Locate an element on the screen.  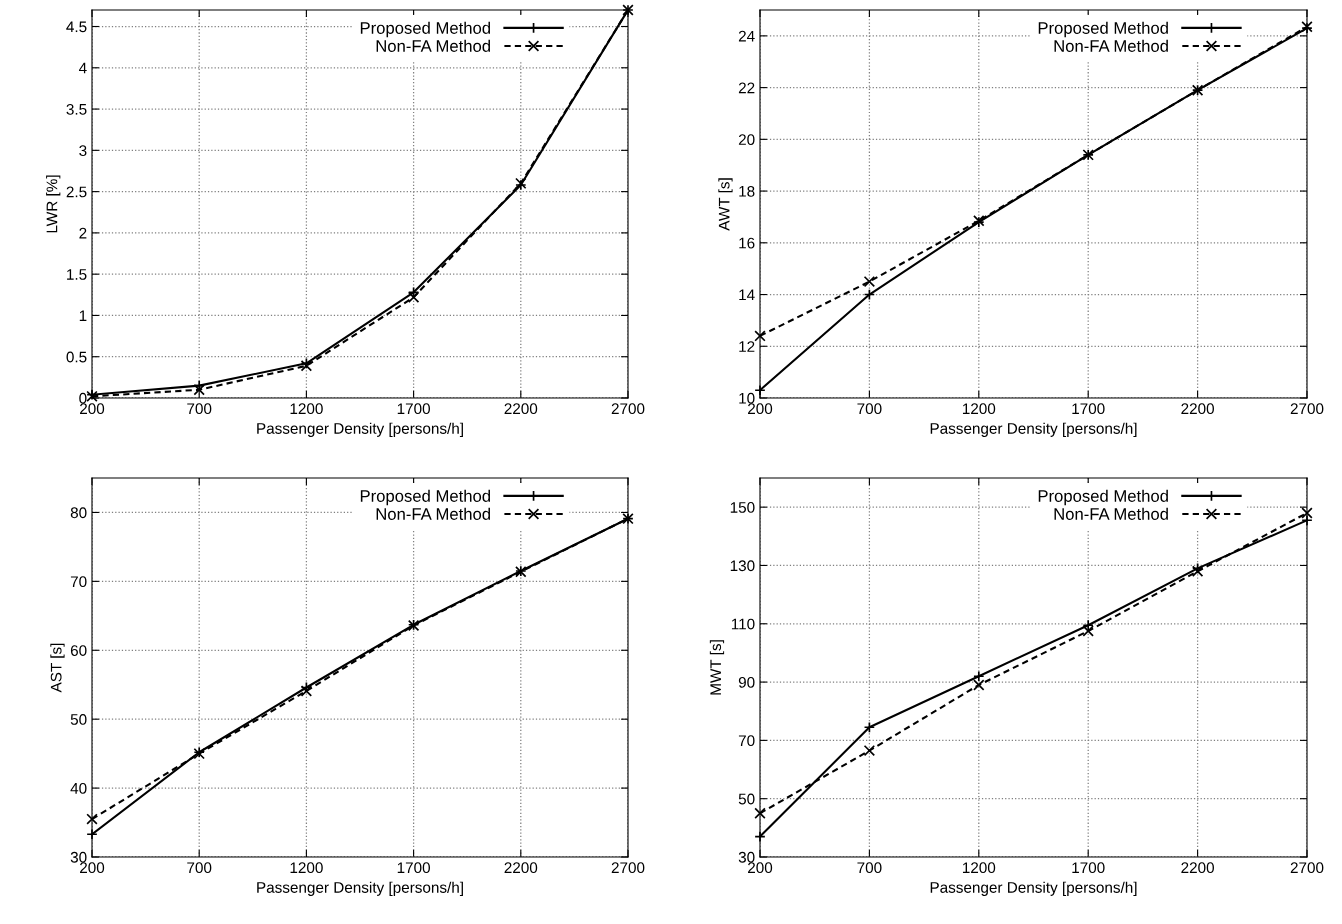
y-tick-label: 12 is located at coordinates (747, 346).